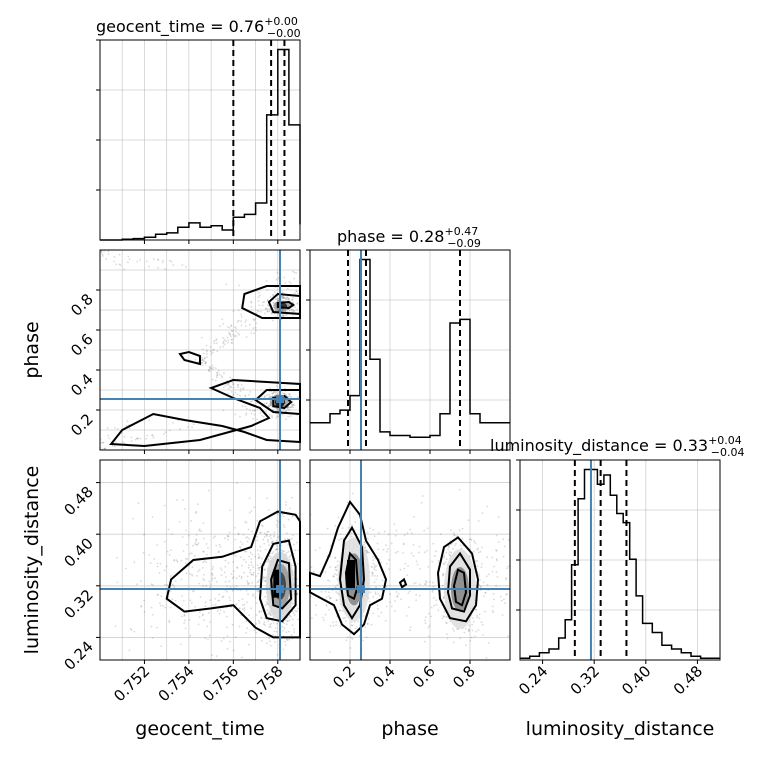 The image size is (760, 760). What do you see at coordinates (276, 583) in the screenshot?
I see `density-peak` at bounding box center [276, 583].